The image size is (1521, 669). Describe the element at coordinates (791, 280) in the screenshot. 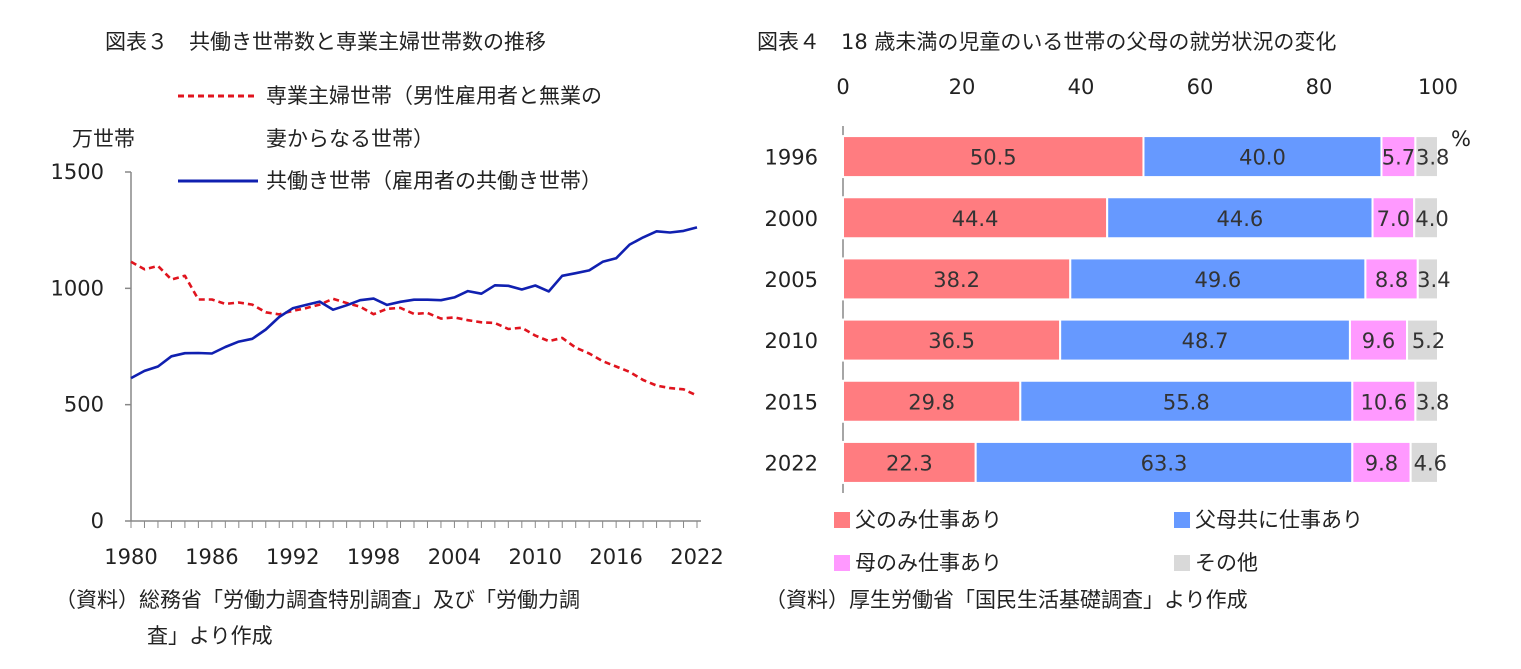

I see `category-label: 2005` at that location.